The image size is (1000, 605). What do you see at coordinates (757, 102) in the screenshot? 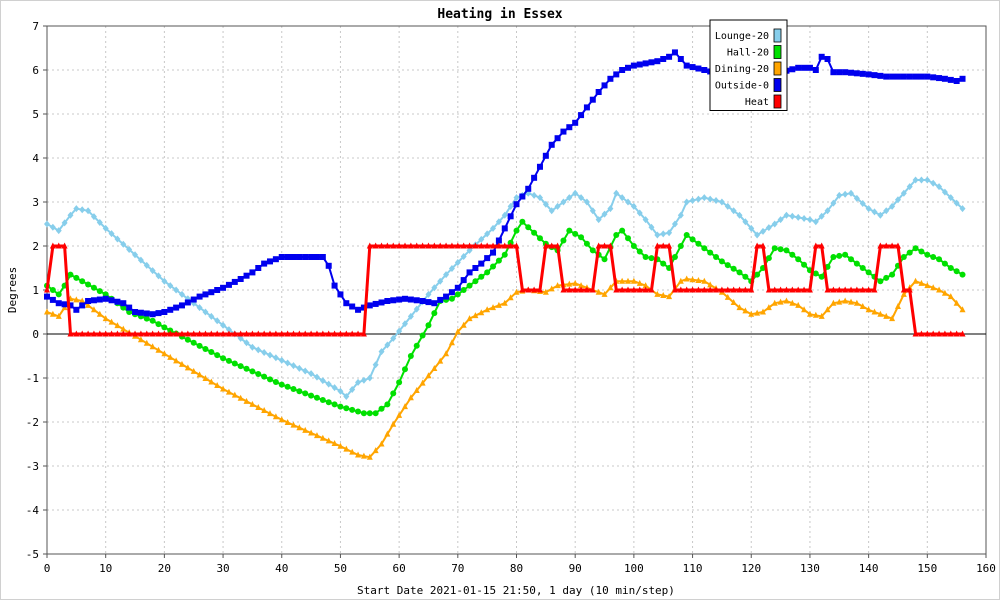
I see `legend-label: Heat` at bounding box center [757, 102].